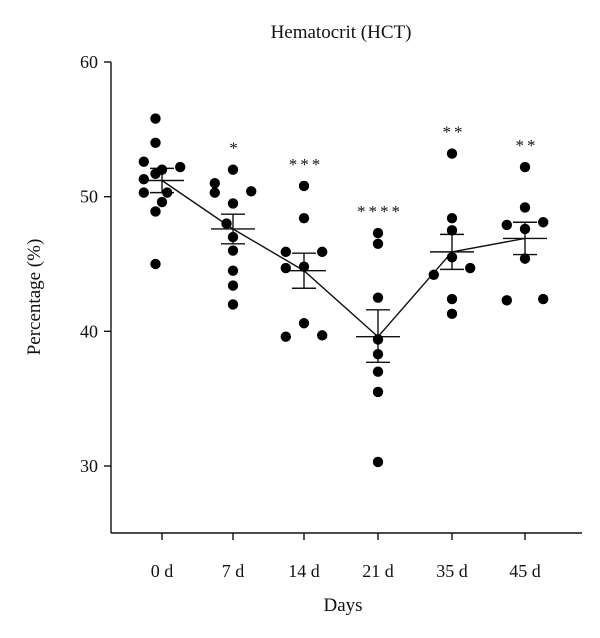 This screenshot has width=600, height=638. I want to click on significance-markers: ************, so click(384, 172).